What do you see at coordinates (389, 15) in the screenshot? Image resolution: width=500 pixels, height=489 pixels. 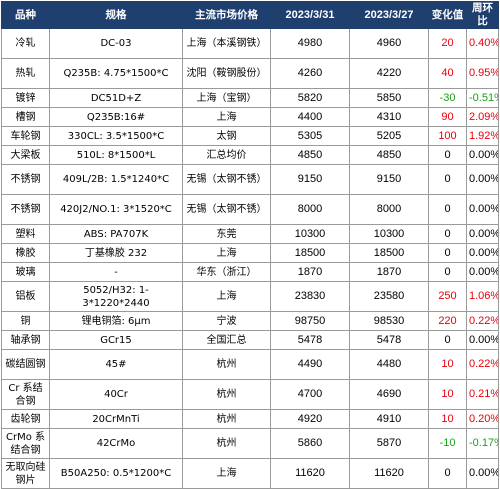 I see `header-date-2: 2023/3/27` at bounding box center [389, 15].